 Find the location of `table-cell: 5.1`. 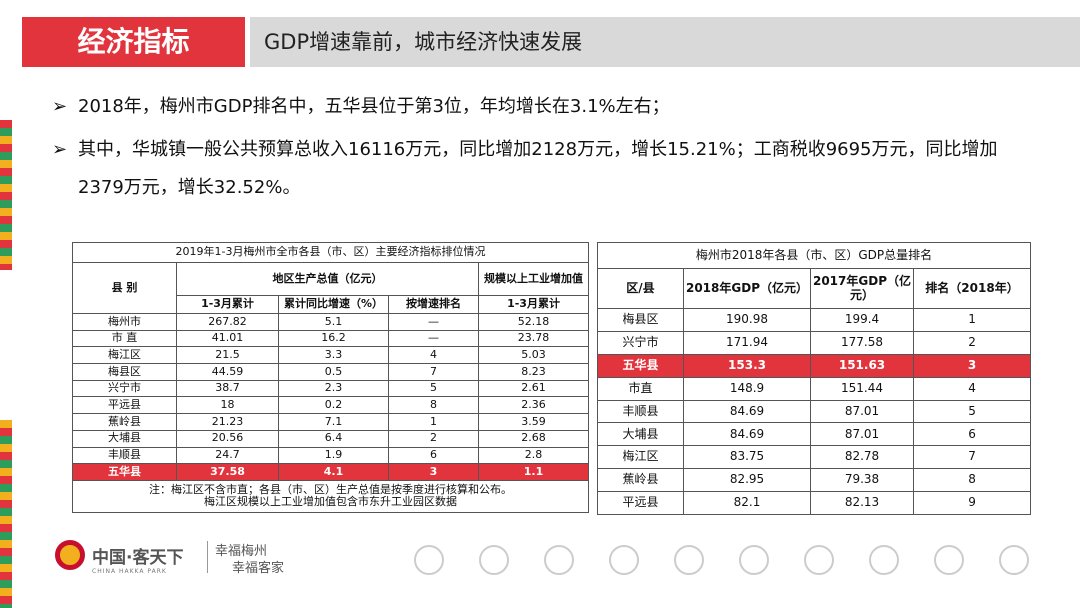

table-cell: 5.1 is located at coordinates (333, 322).